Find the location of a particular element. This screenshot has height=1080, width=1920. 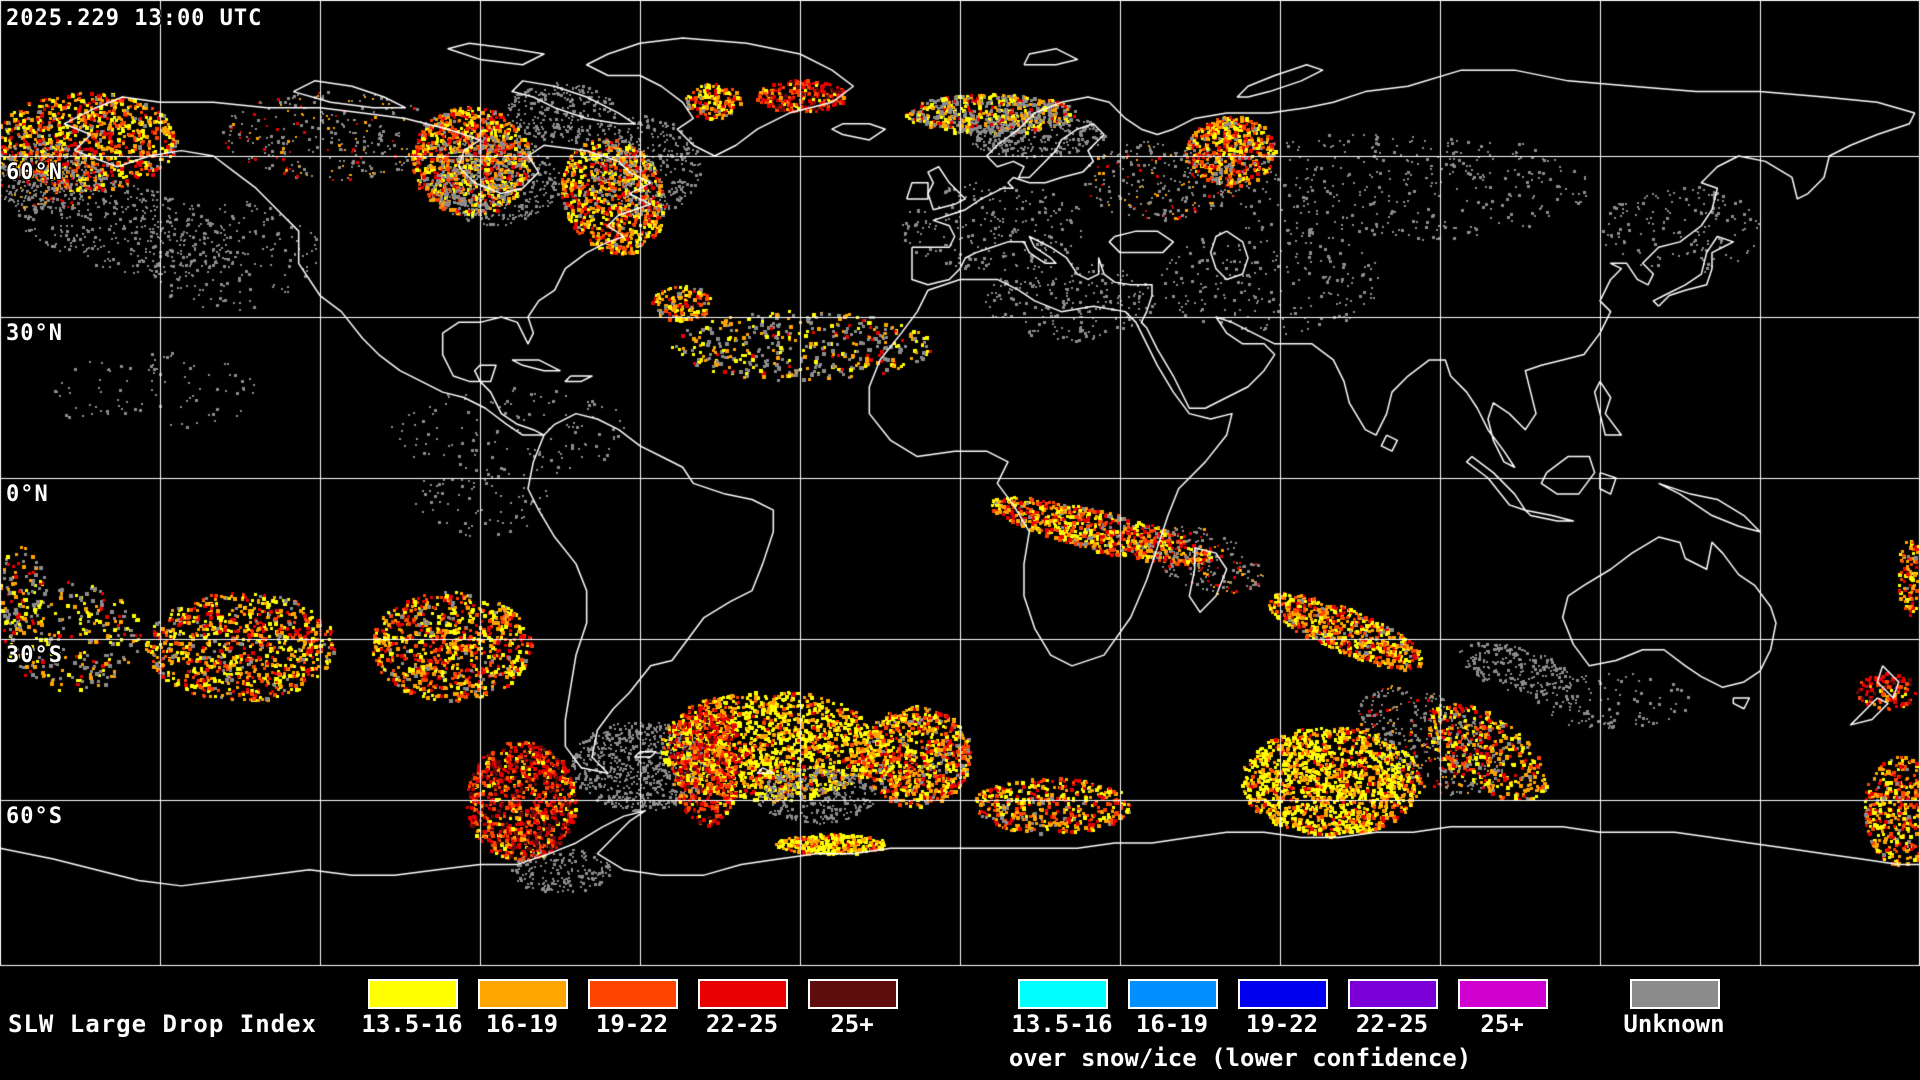

legend-swatch-unknown is located at coordinates (1675, 994).